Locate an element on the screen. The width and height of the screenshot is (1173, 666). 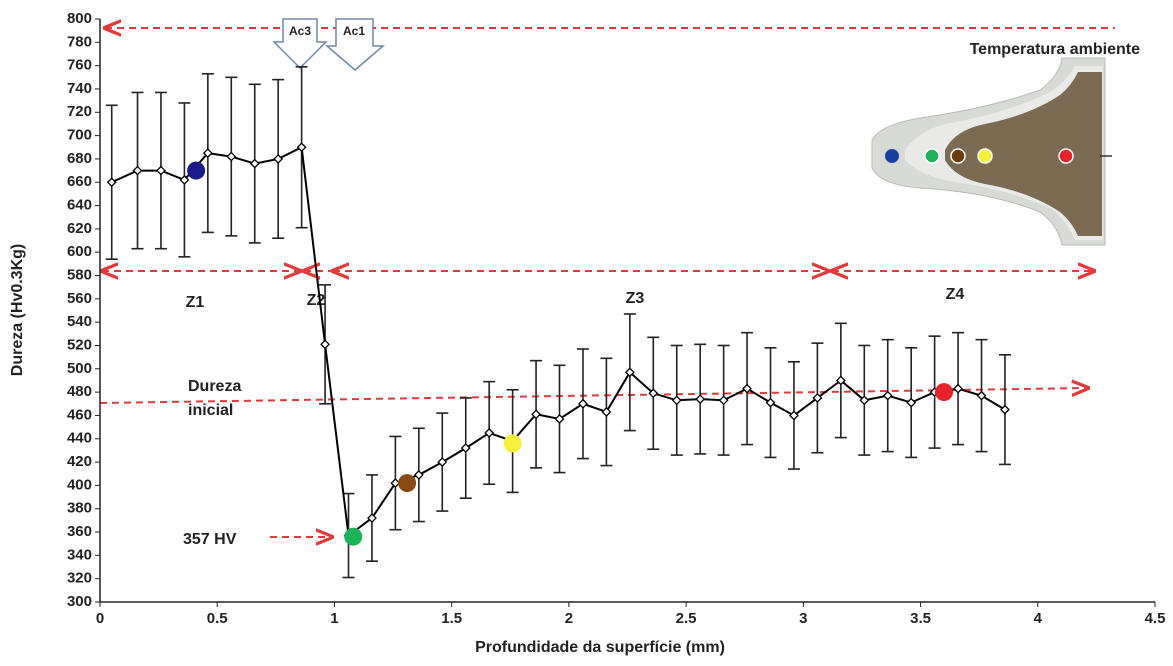
y-tick-label: 760 is located at coordinates (79, 65).